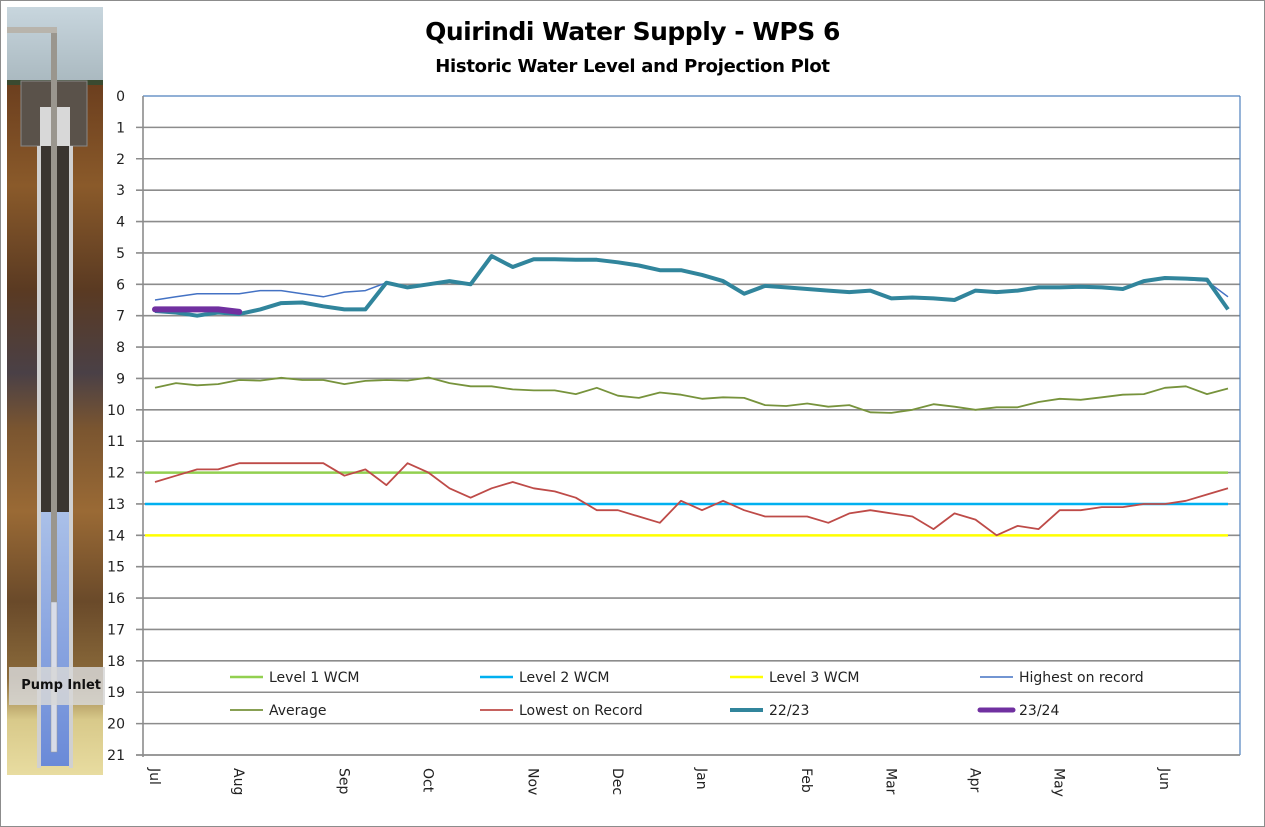  I want to click on x-tick-label: Feb, so click(806, 780).